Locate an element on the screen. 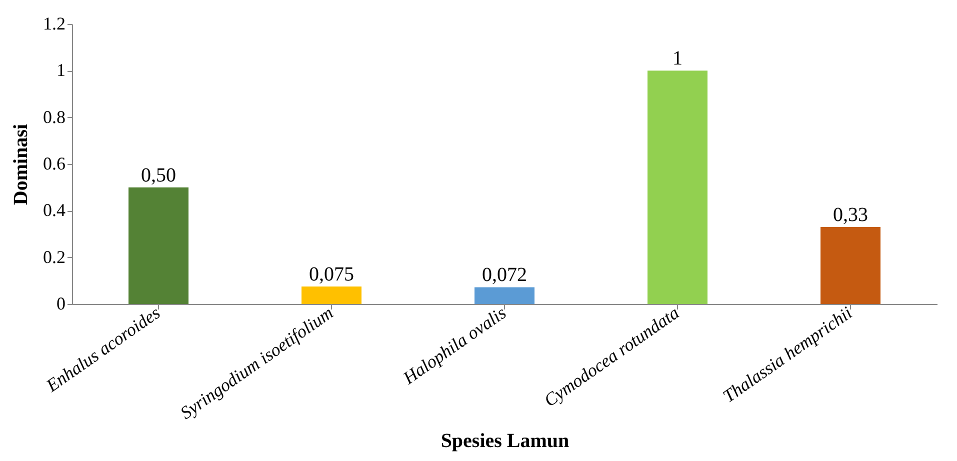 This screenshot has width=957, height=461. data-label: 0,33 is located at coordinates (850, 215).